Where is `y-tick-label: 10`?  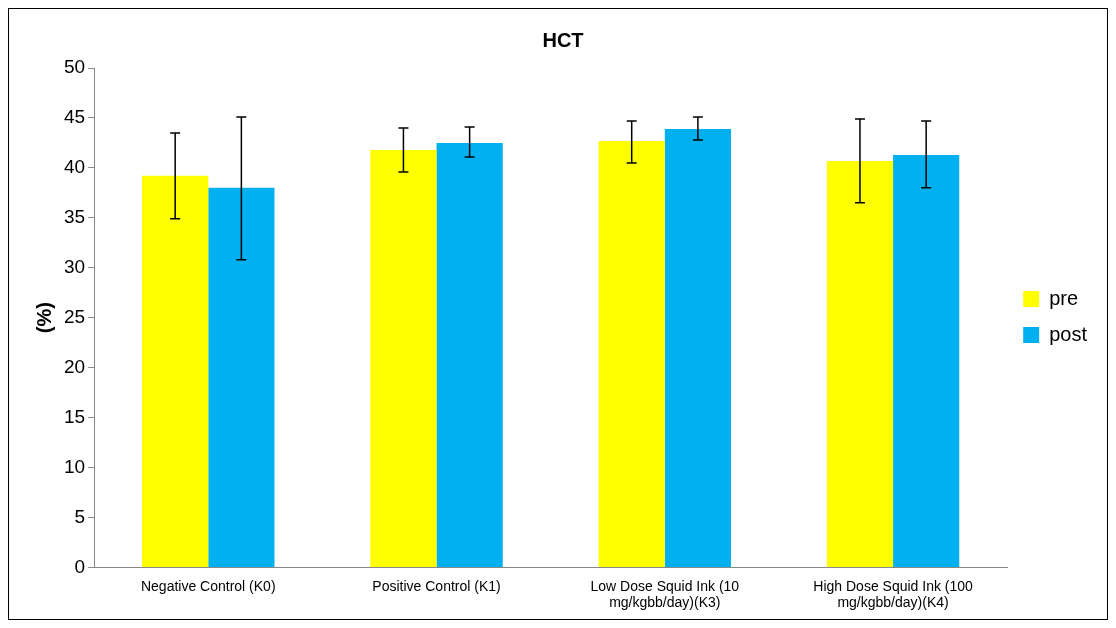
y-tick-label: 10 is located at coordinates (74, 466).